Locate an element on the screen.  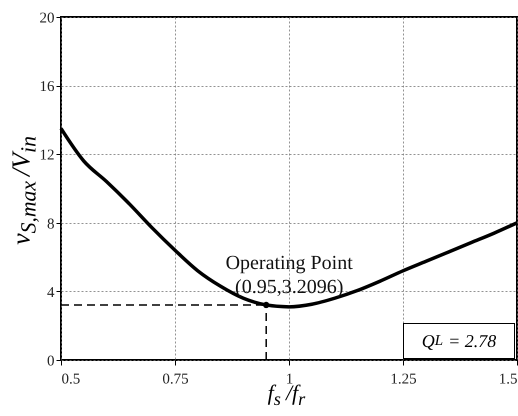
y-tick-label: 20 is located at coordinates (47, 18).